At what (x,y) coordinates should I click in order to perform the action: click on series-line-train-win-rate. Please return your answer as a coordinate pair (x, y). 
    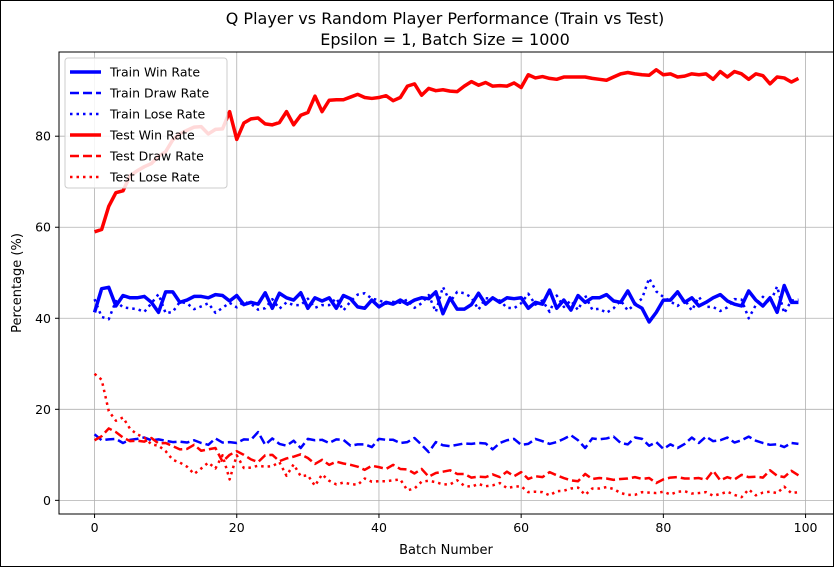
    Looking at the image, I should click on (445, 303).